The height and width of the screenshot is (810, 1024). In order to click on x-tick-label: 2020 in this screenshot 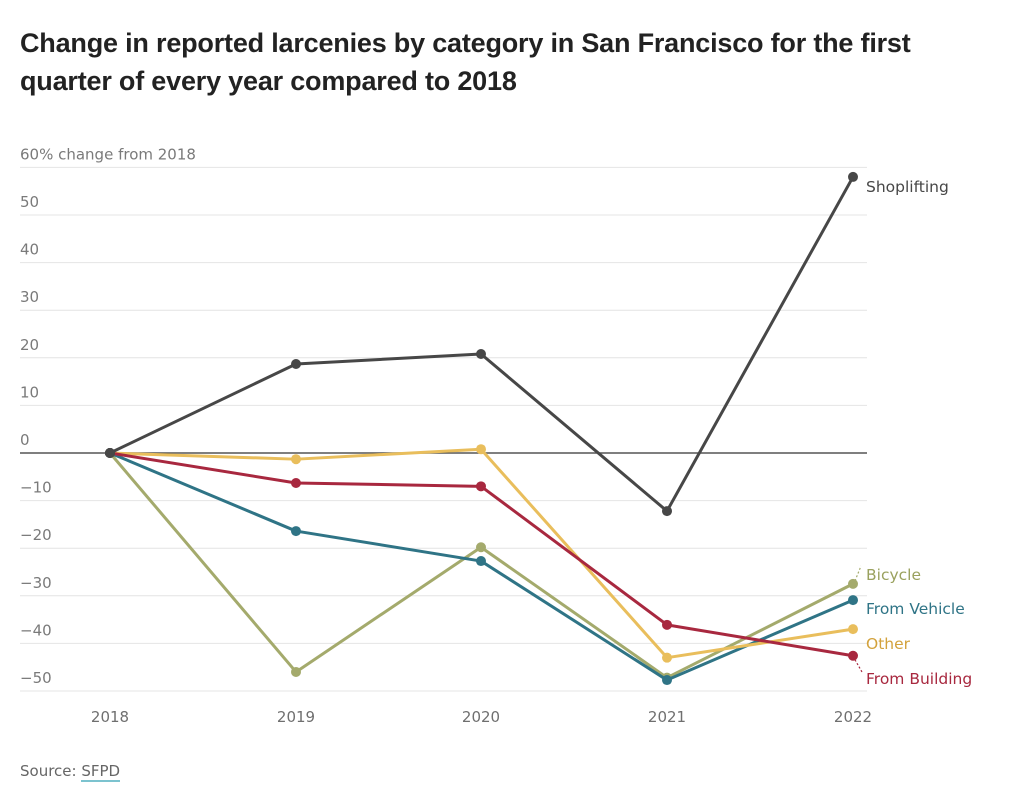, I will do `click(481, 717)`.